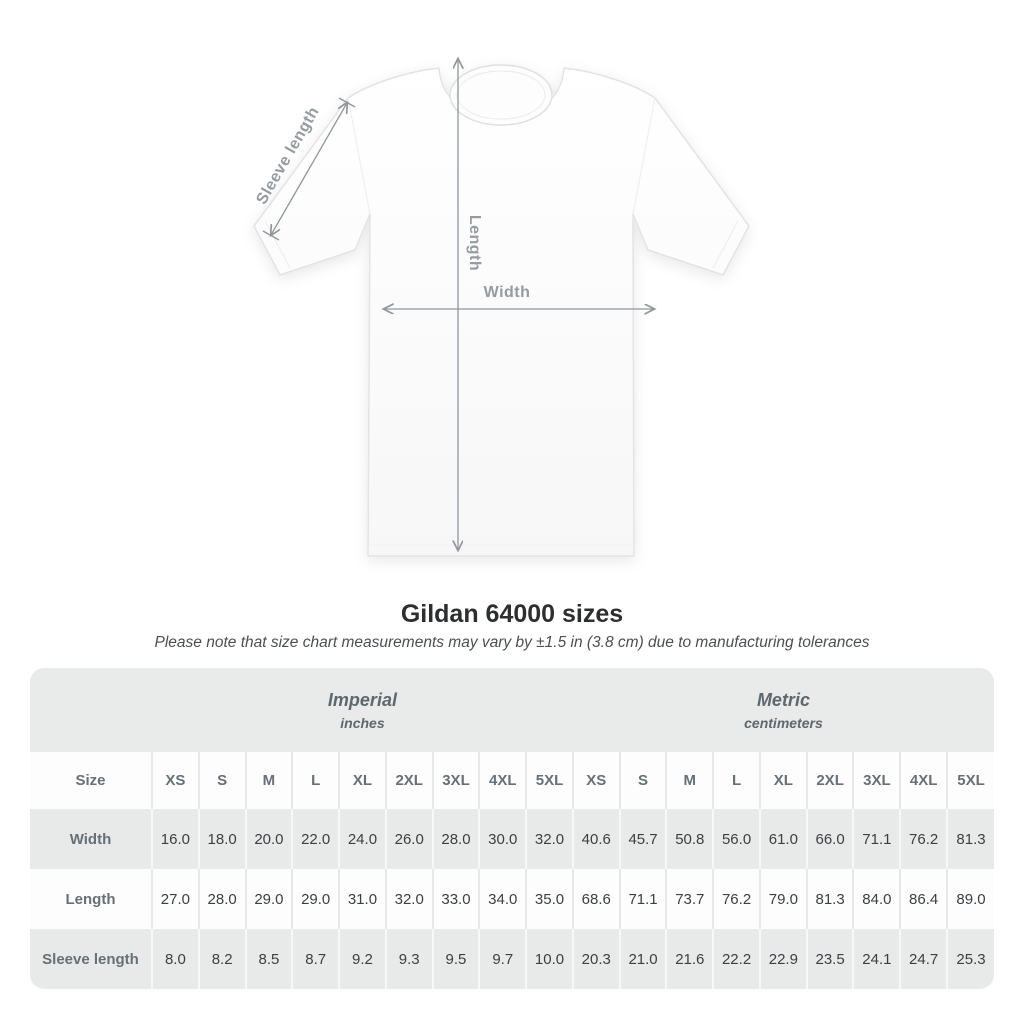 The width and height of the screenshot is (1024, 1024). I want to click on row-label: Sleeve length, so click(91, 959).